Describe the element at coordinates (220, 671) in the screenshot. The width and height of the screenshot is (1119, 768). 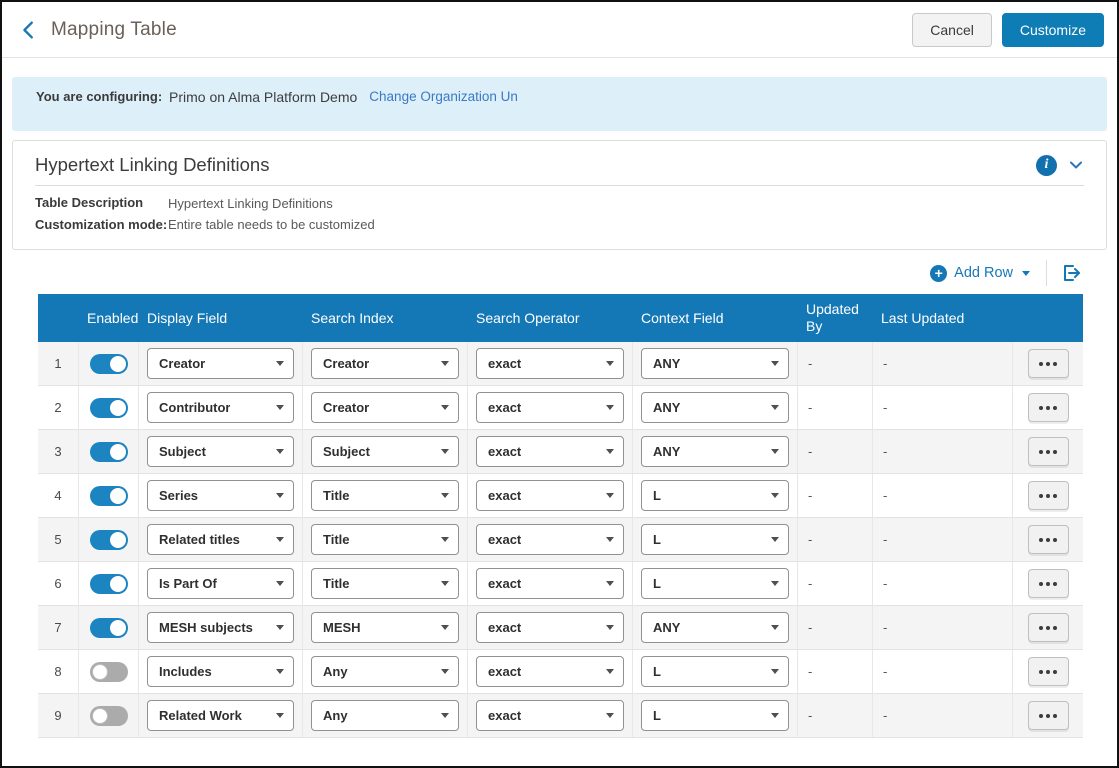
I see `display-field-select: Includes` at that location.